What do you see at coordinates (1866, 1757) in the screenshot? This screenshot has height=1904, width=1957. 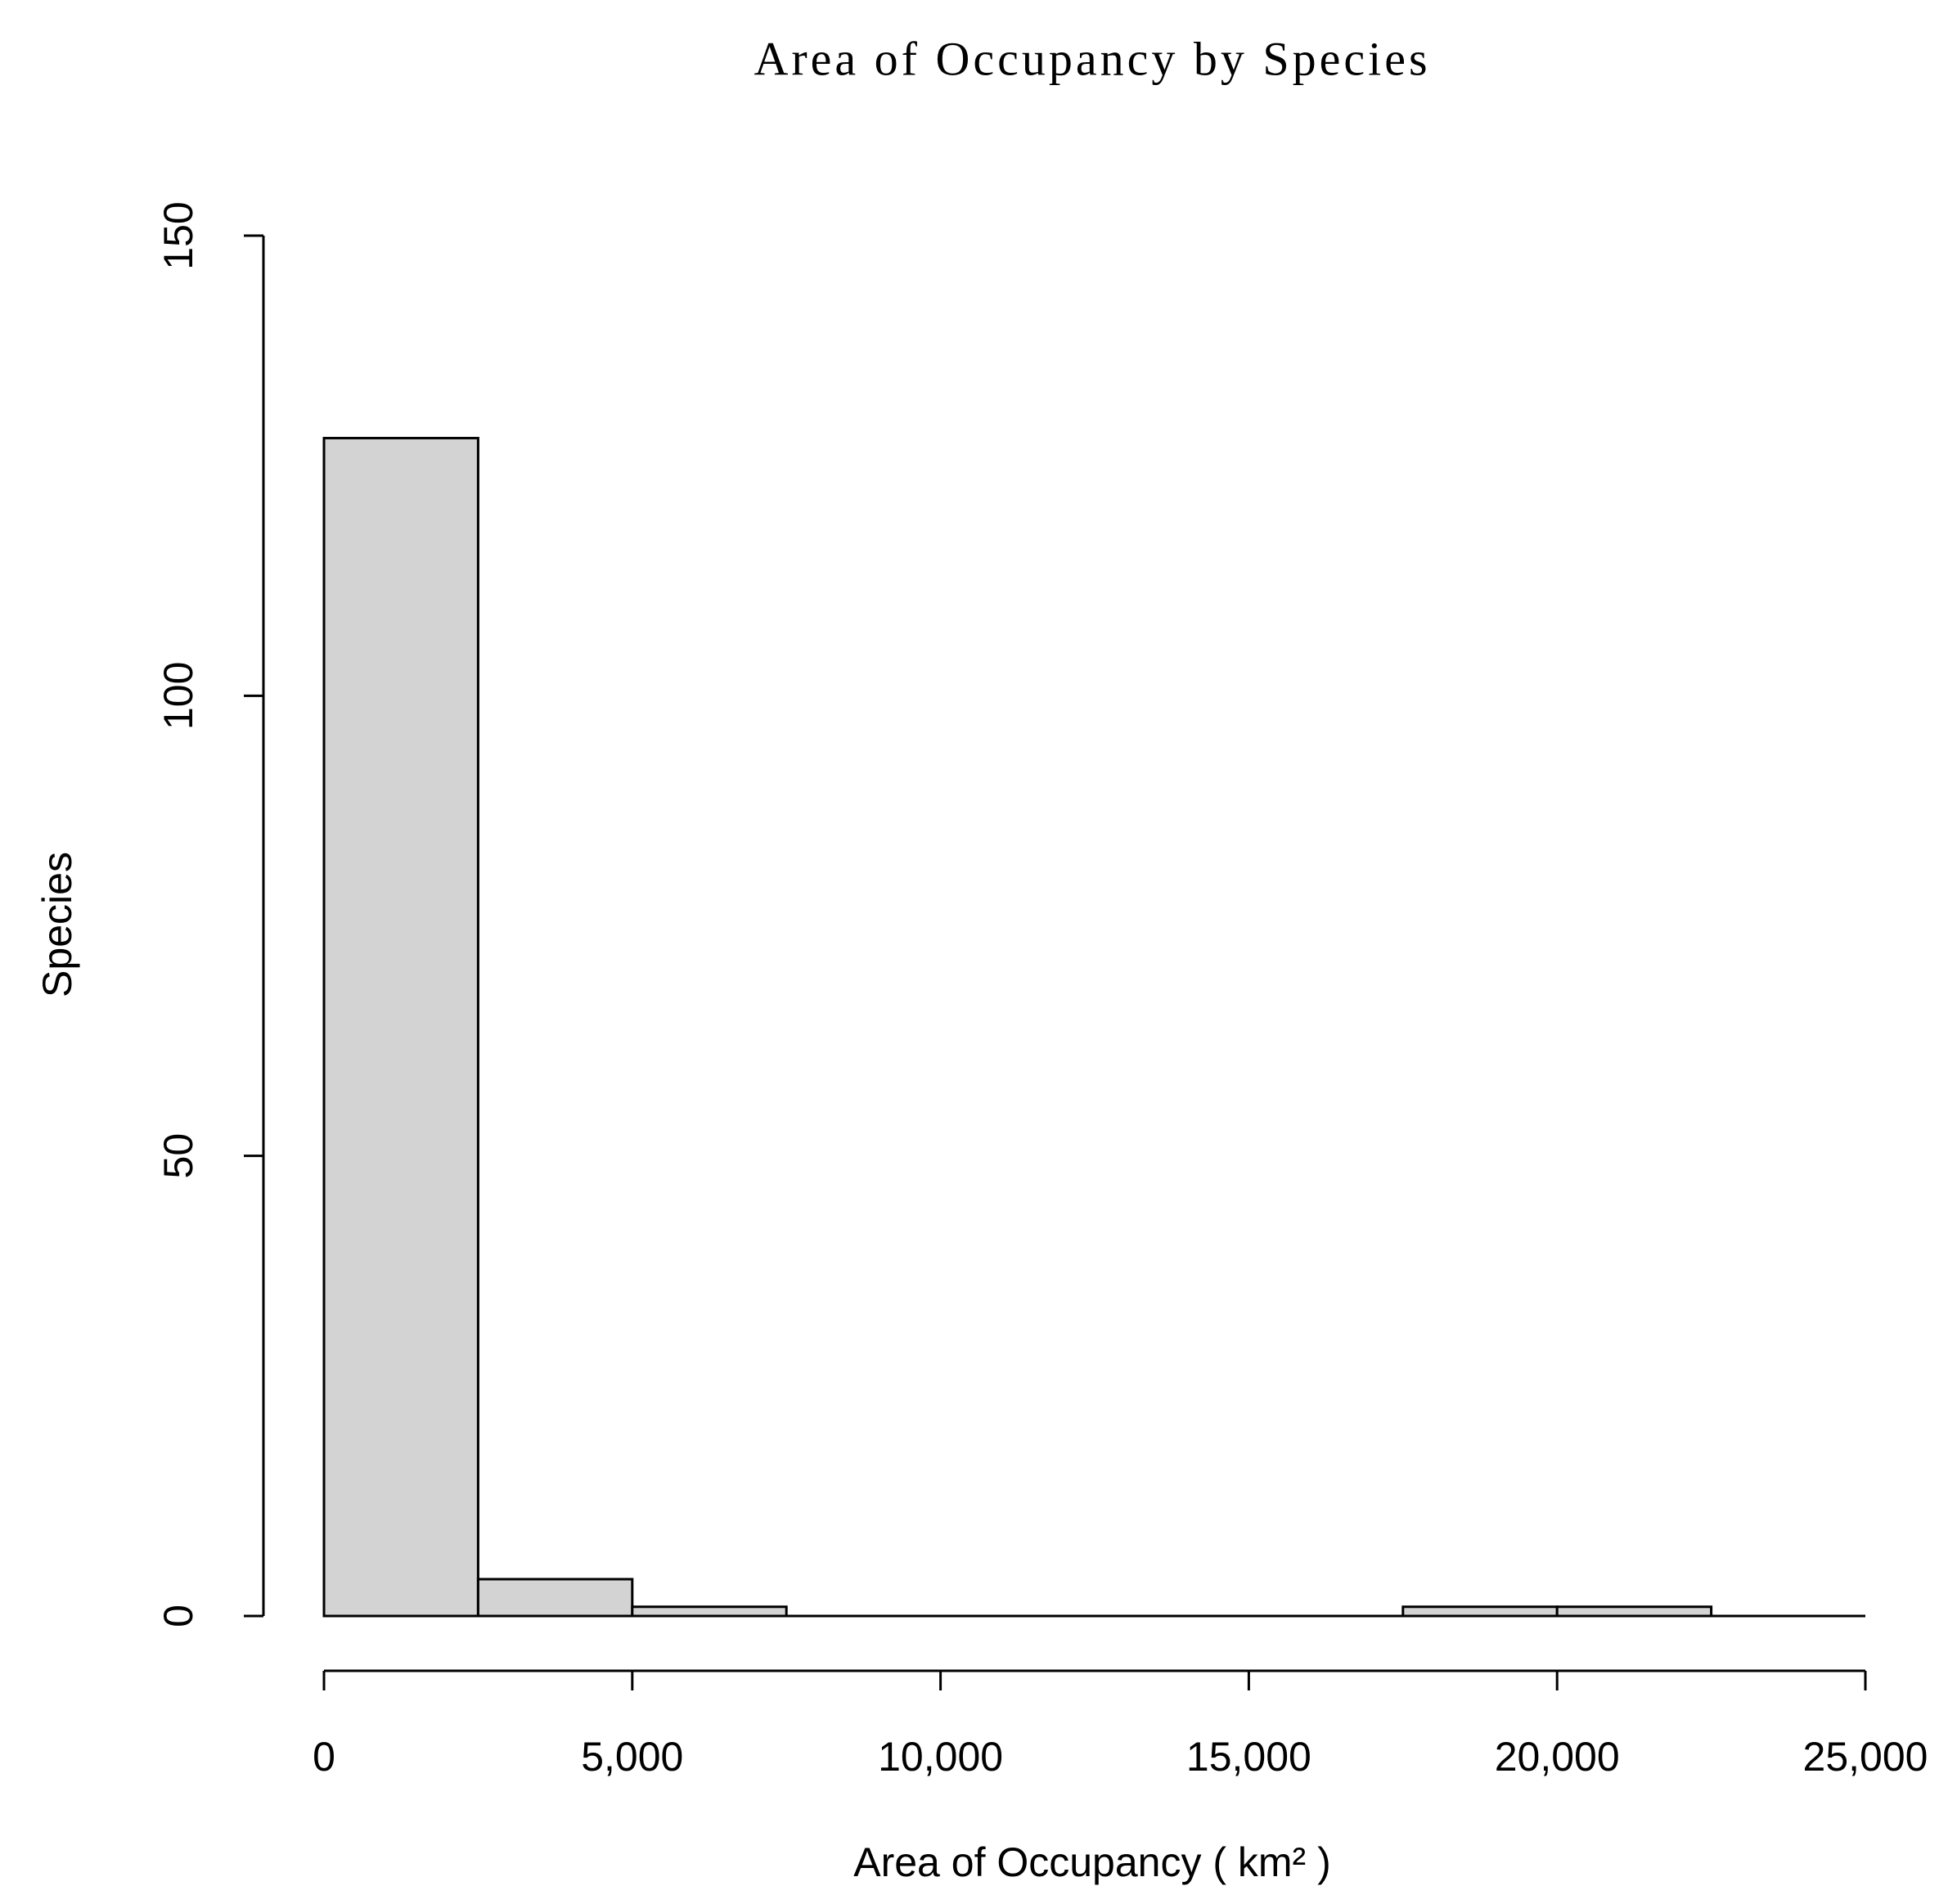 I see `x-tick-label: 25,000` at bounding box center [1866, 1757].